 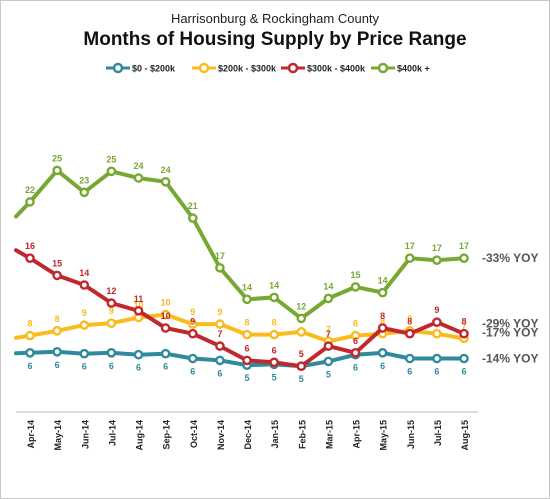 What do you see at coordinates (58, 435) in the screenshot?
I see `x-tick-label: May-14` at bounding box center [58, 435].